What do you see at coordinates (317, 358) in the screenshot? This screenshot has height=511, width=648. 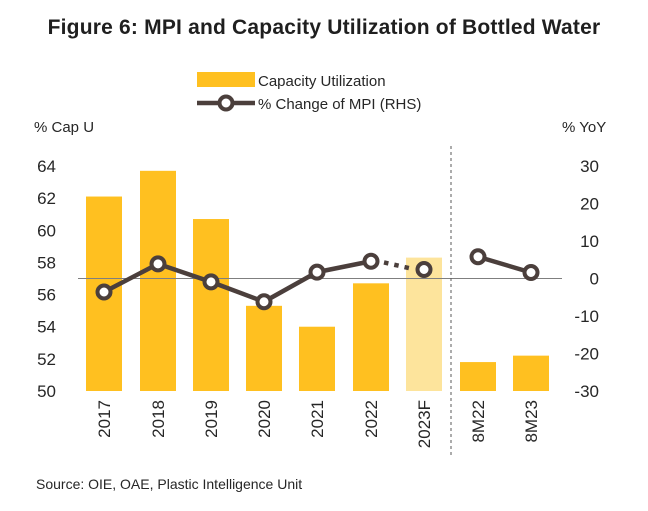 I see `bar-2021` at bounding box center [317, 358].